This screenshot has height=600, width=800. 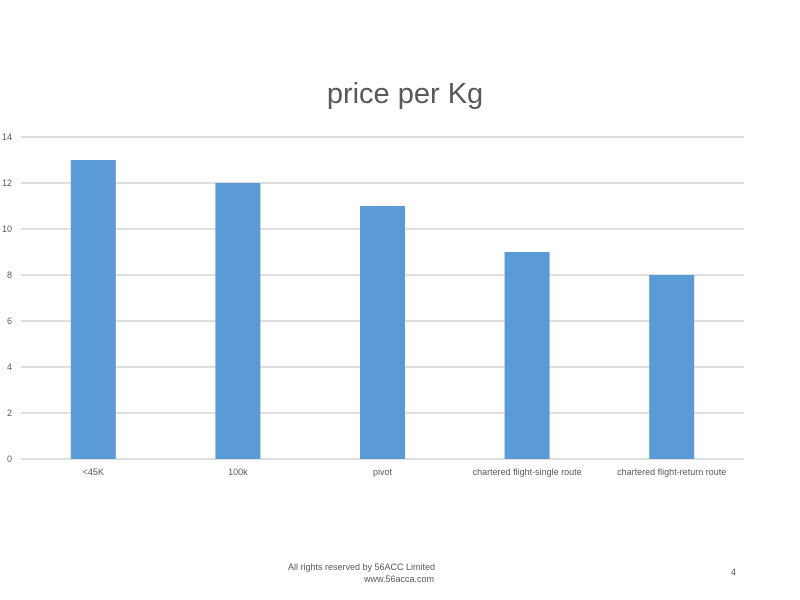 I want to click on y-tick-label: 0, so click(x=9, y=459).